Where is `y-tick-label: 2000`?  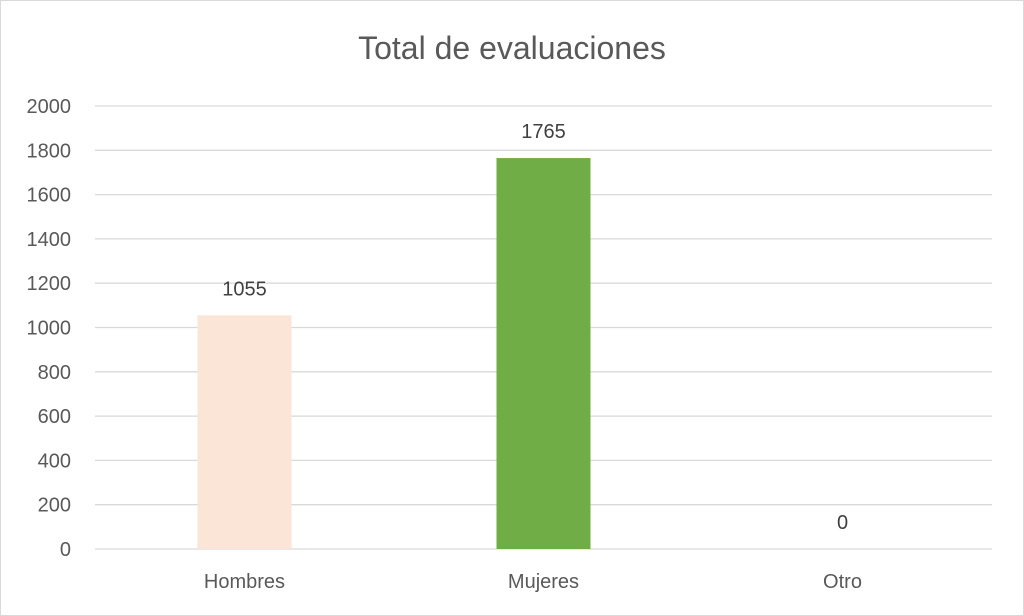
y-tick-label: 2000 is located at coordinates (49, 107).